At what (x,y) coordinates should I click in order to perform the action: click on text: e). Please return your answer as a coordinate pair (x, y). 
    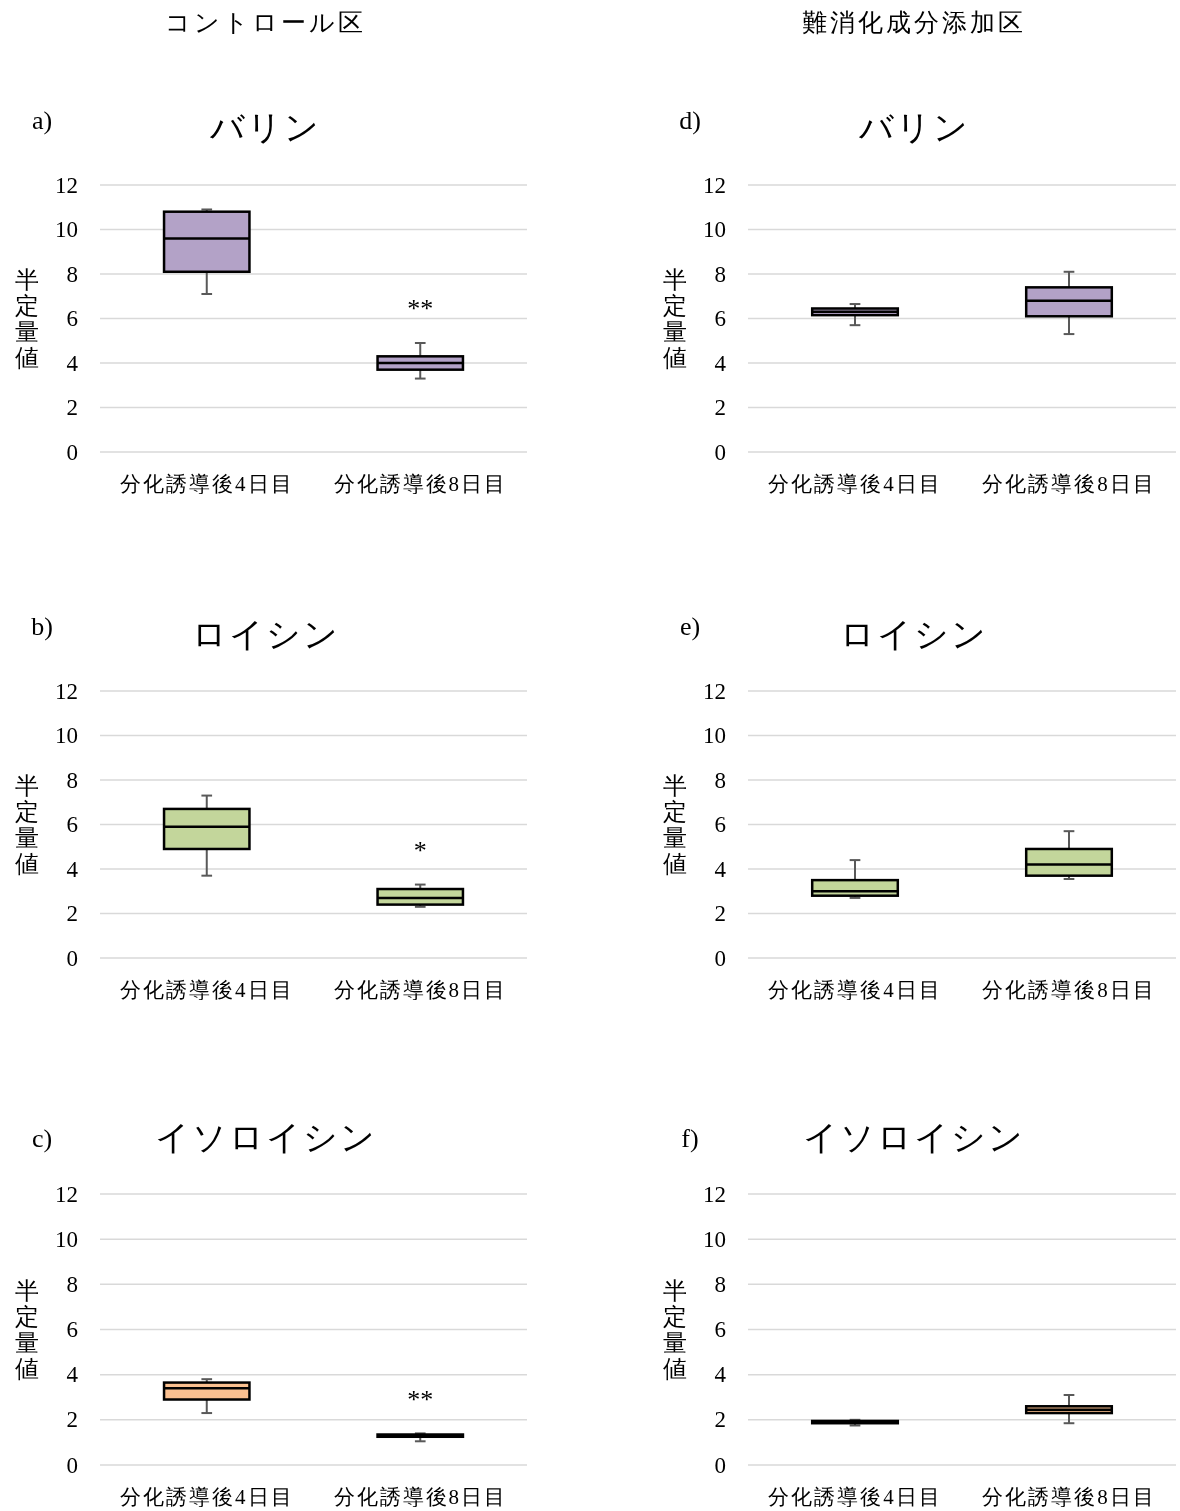
    Looking at the image, I should click on (690, 626).